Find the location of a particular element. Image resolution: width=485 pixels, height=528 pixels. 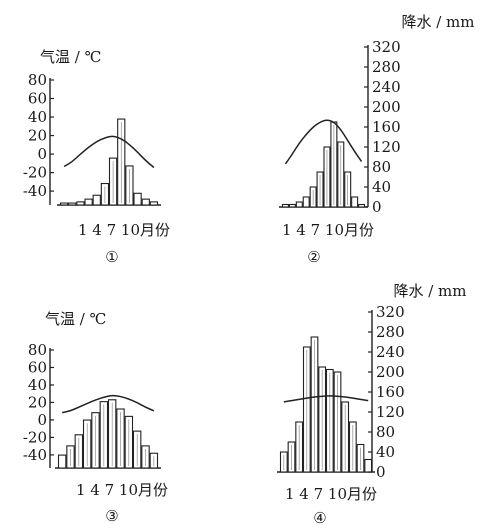

panel-label: ② is located at coordinates (313, 257).